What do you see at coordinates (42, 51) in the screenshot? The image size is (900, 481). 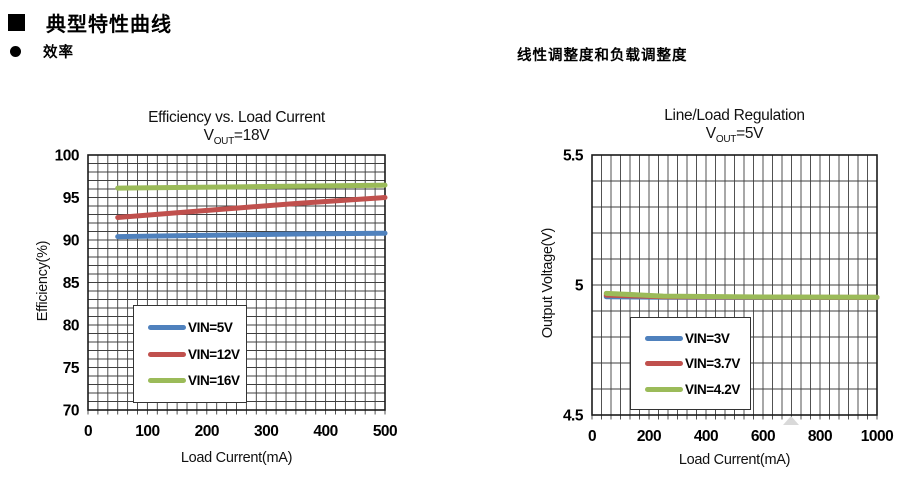 I see `subheading-efficiency: 效率` at bounding box center [42, 51].